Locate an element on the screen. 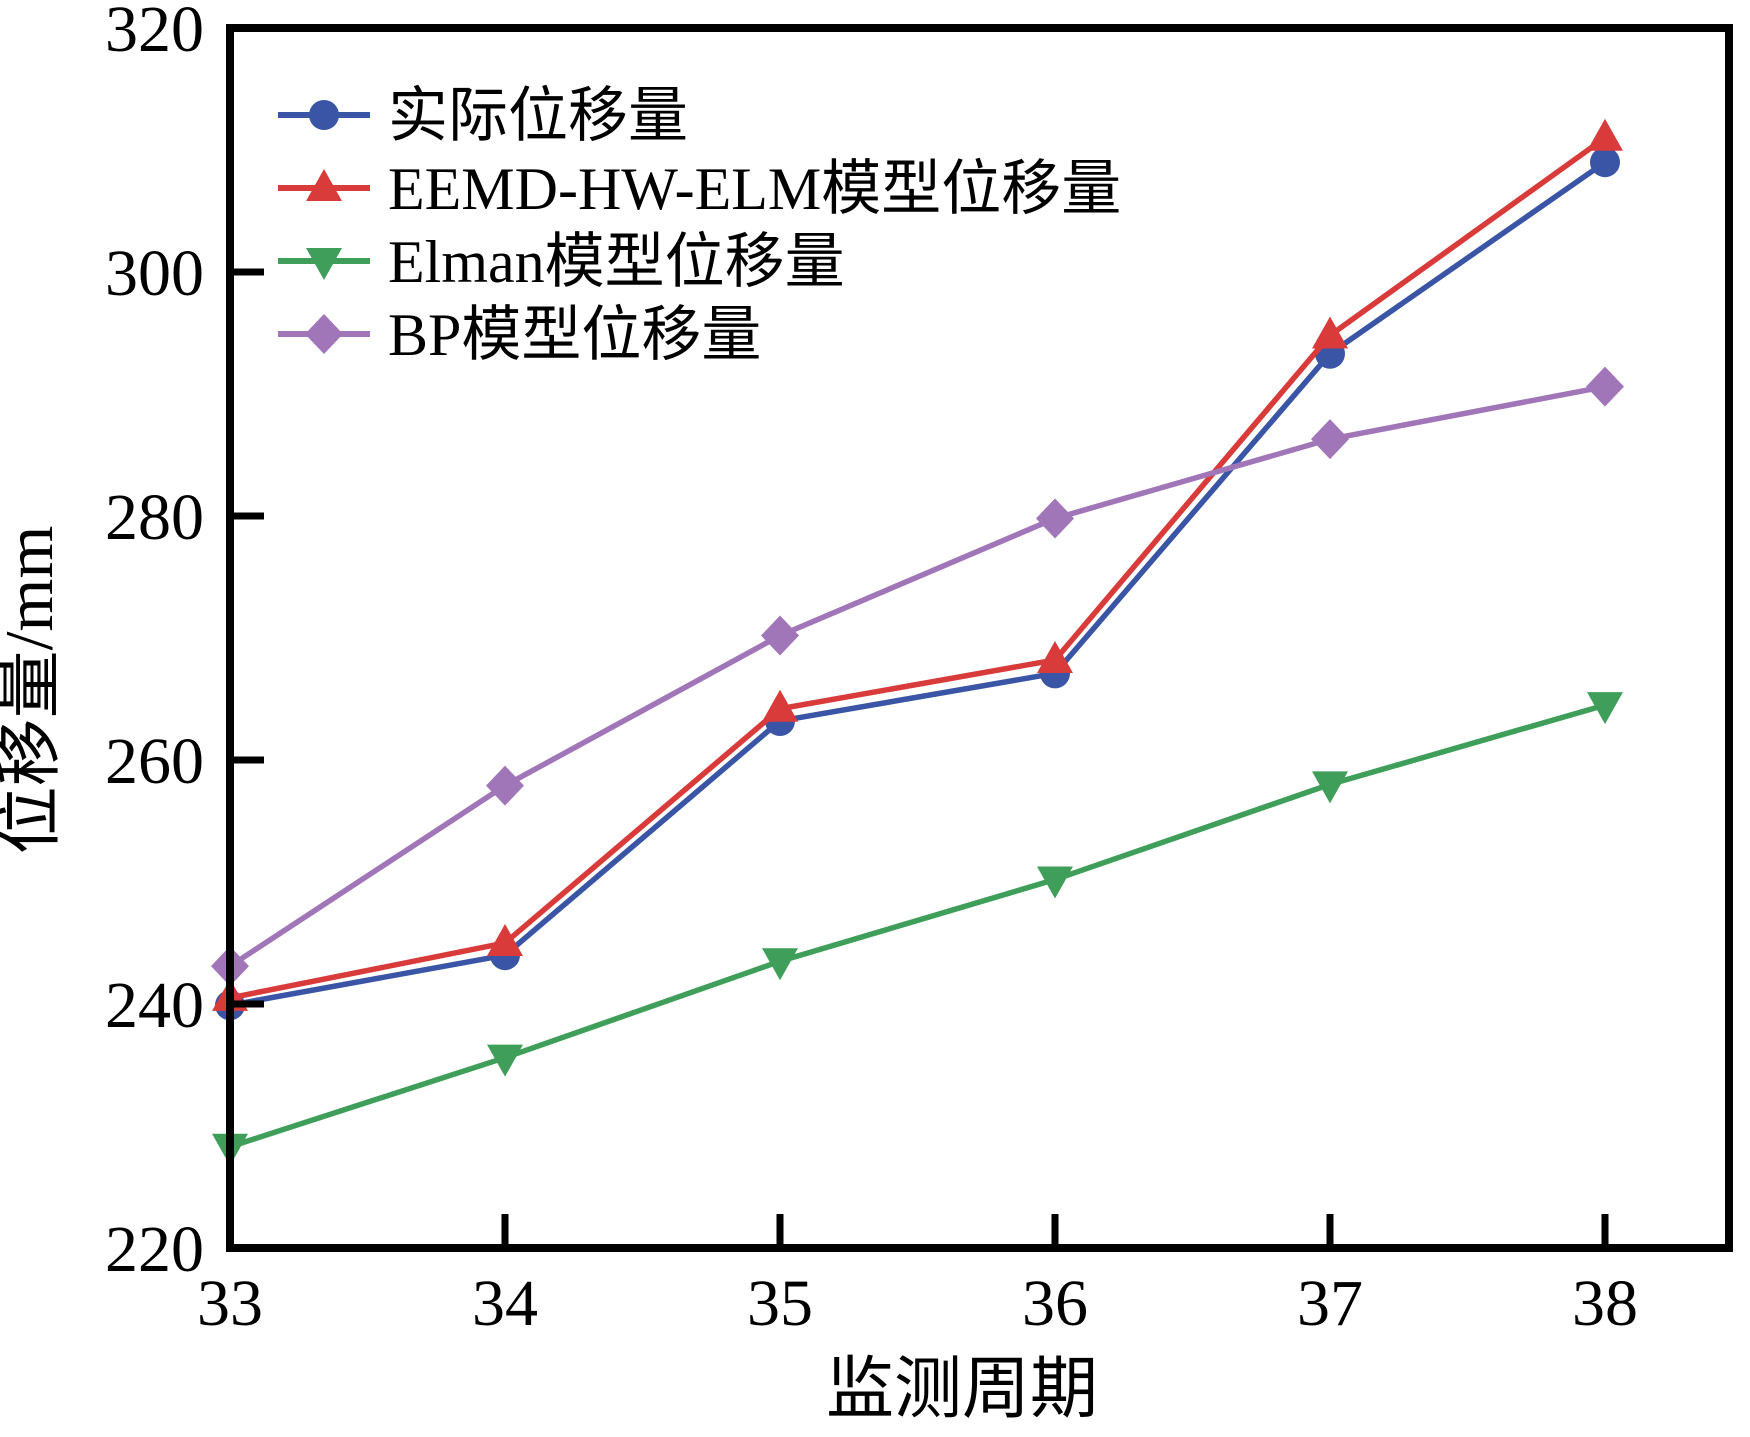 The height and width of the screenshot is (1437, 1750). data-point-s4-x38 is located at coordinates (1605, 386).